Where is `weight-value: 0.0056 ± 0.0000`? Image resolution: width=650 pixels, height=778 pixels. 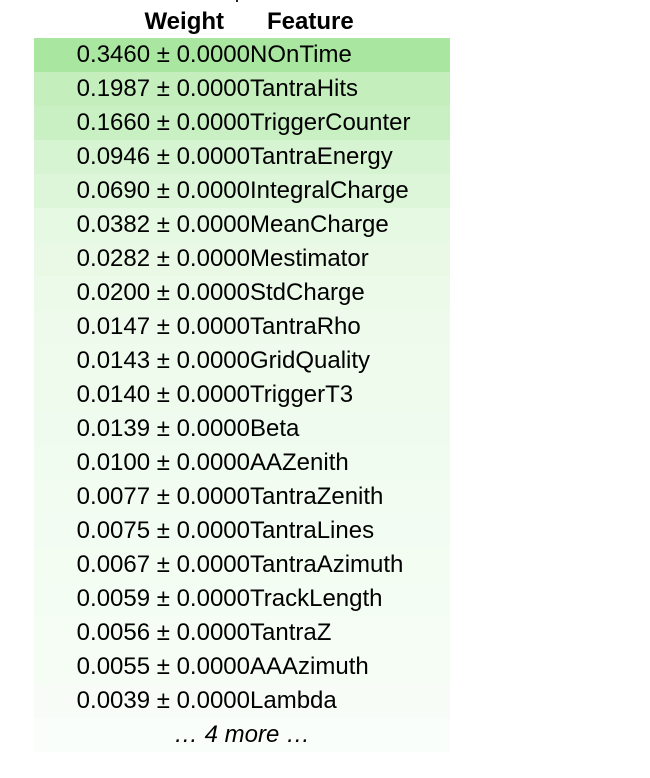
weight-value: 0.0056 ± 0.0000 is located at coordinates (163, 632).